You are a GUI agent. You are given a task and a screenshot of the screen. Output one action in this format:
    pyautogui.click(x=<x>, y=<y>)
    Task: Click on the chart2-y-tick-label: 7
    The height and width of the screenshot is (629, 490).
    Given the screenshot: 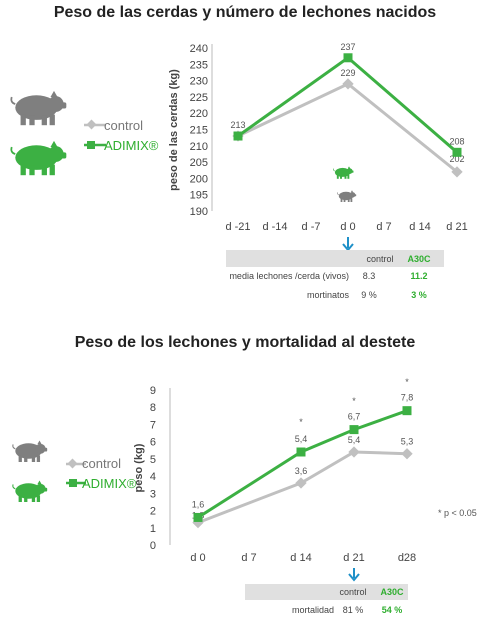 What is the action you would take?
    pyautogui.click(x=153, y=425)
    